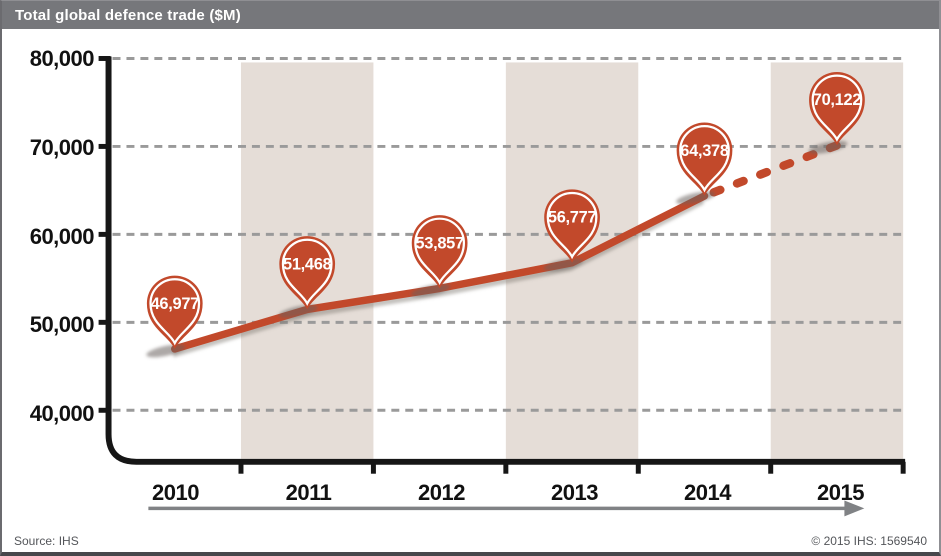 The image size is (941, 556). Describe the element at coordinates (46, 541) in the screenshot. I see `source-note: Source: IHS` at that location.